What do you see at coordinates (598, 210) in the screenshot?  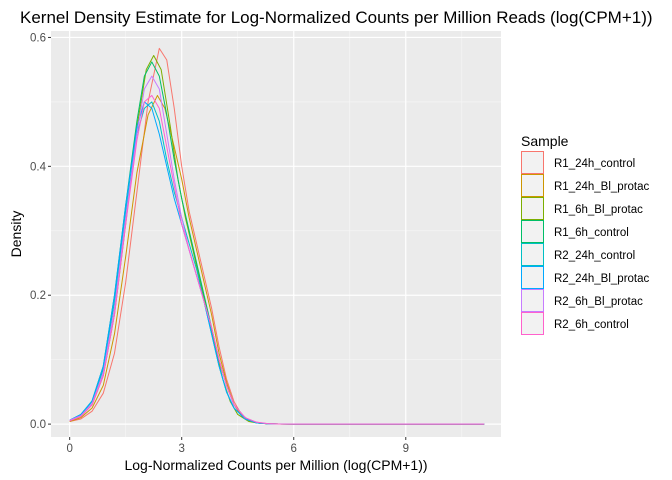 I see `legend-label-R1_6h_Bl_protac: R1_6h_Bl_protac` at bounding box center [598, 210].